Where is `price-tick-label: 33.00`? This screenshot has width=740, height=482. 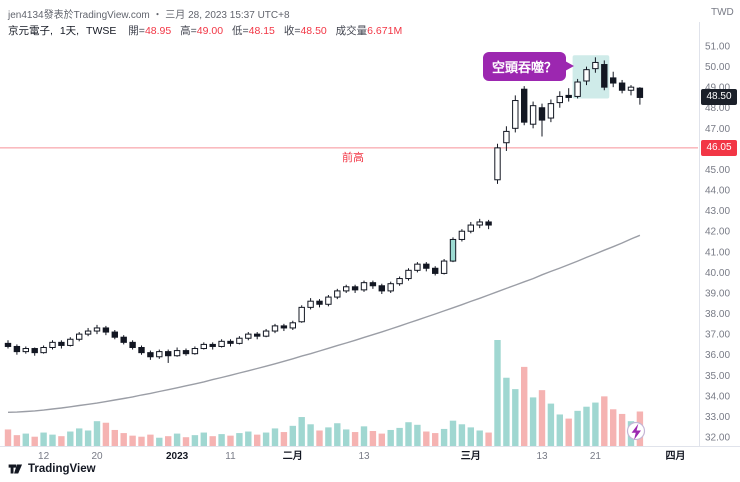
price-tick-label: 33.00 is located at coordinates (717, 417).